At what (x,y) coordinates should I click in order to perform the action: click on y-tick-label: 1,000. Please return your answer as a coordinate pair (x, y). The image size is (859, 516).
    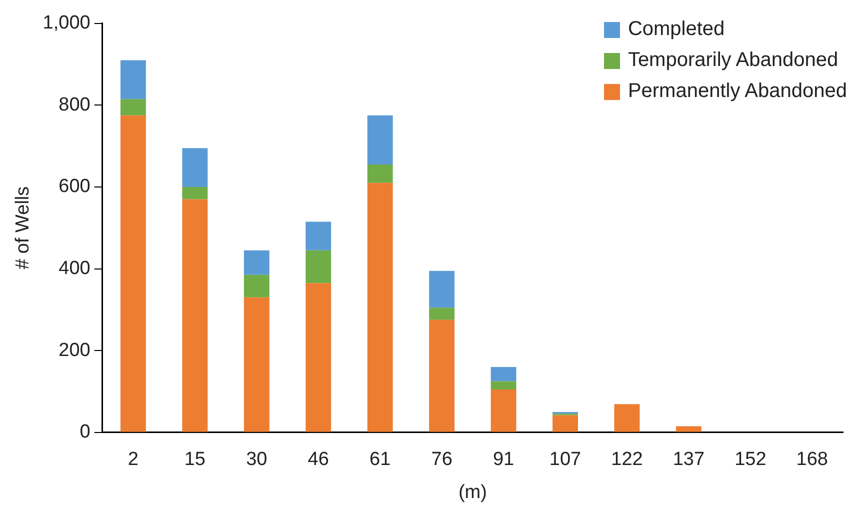
    Looking at the image, I should click on (66, 23).